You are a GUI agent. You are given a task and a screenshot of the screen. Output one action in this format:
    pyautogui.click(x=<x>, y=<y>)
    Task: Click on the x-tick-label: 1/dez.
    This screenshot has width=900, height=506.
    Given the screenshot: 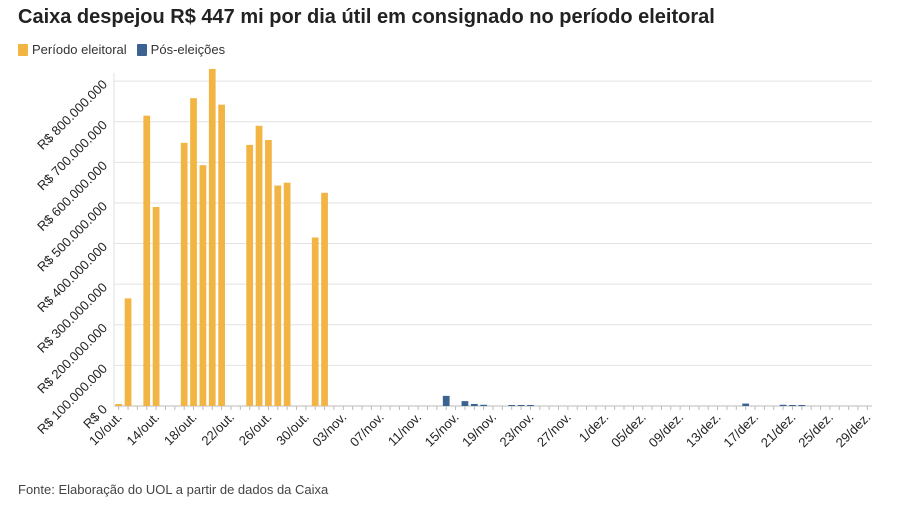 What is the action you would take?
    pyautogui.click(x=594, y=428)
    